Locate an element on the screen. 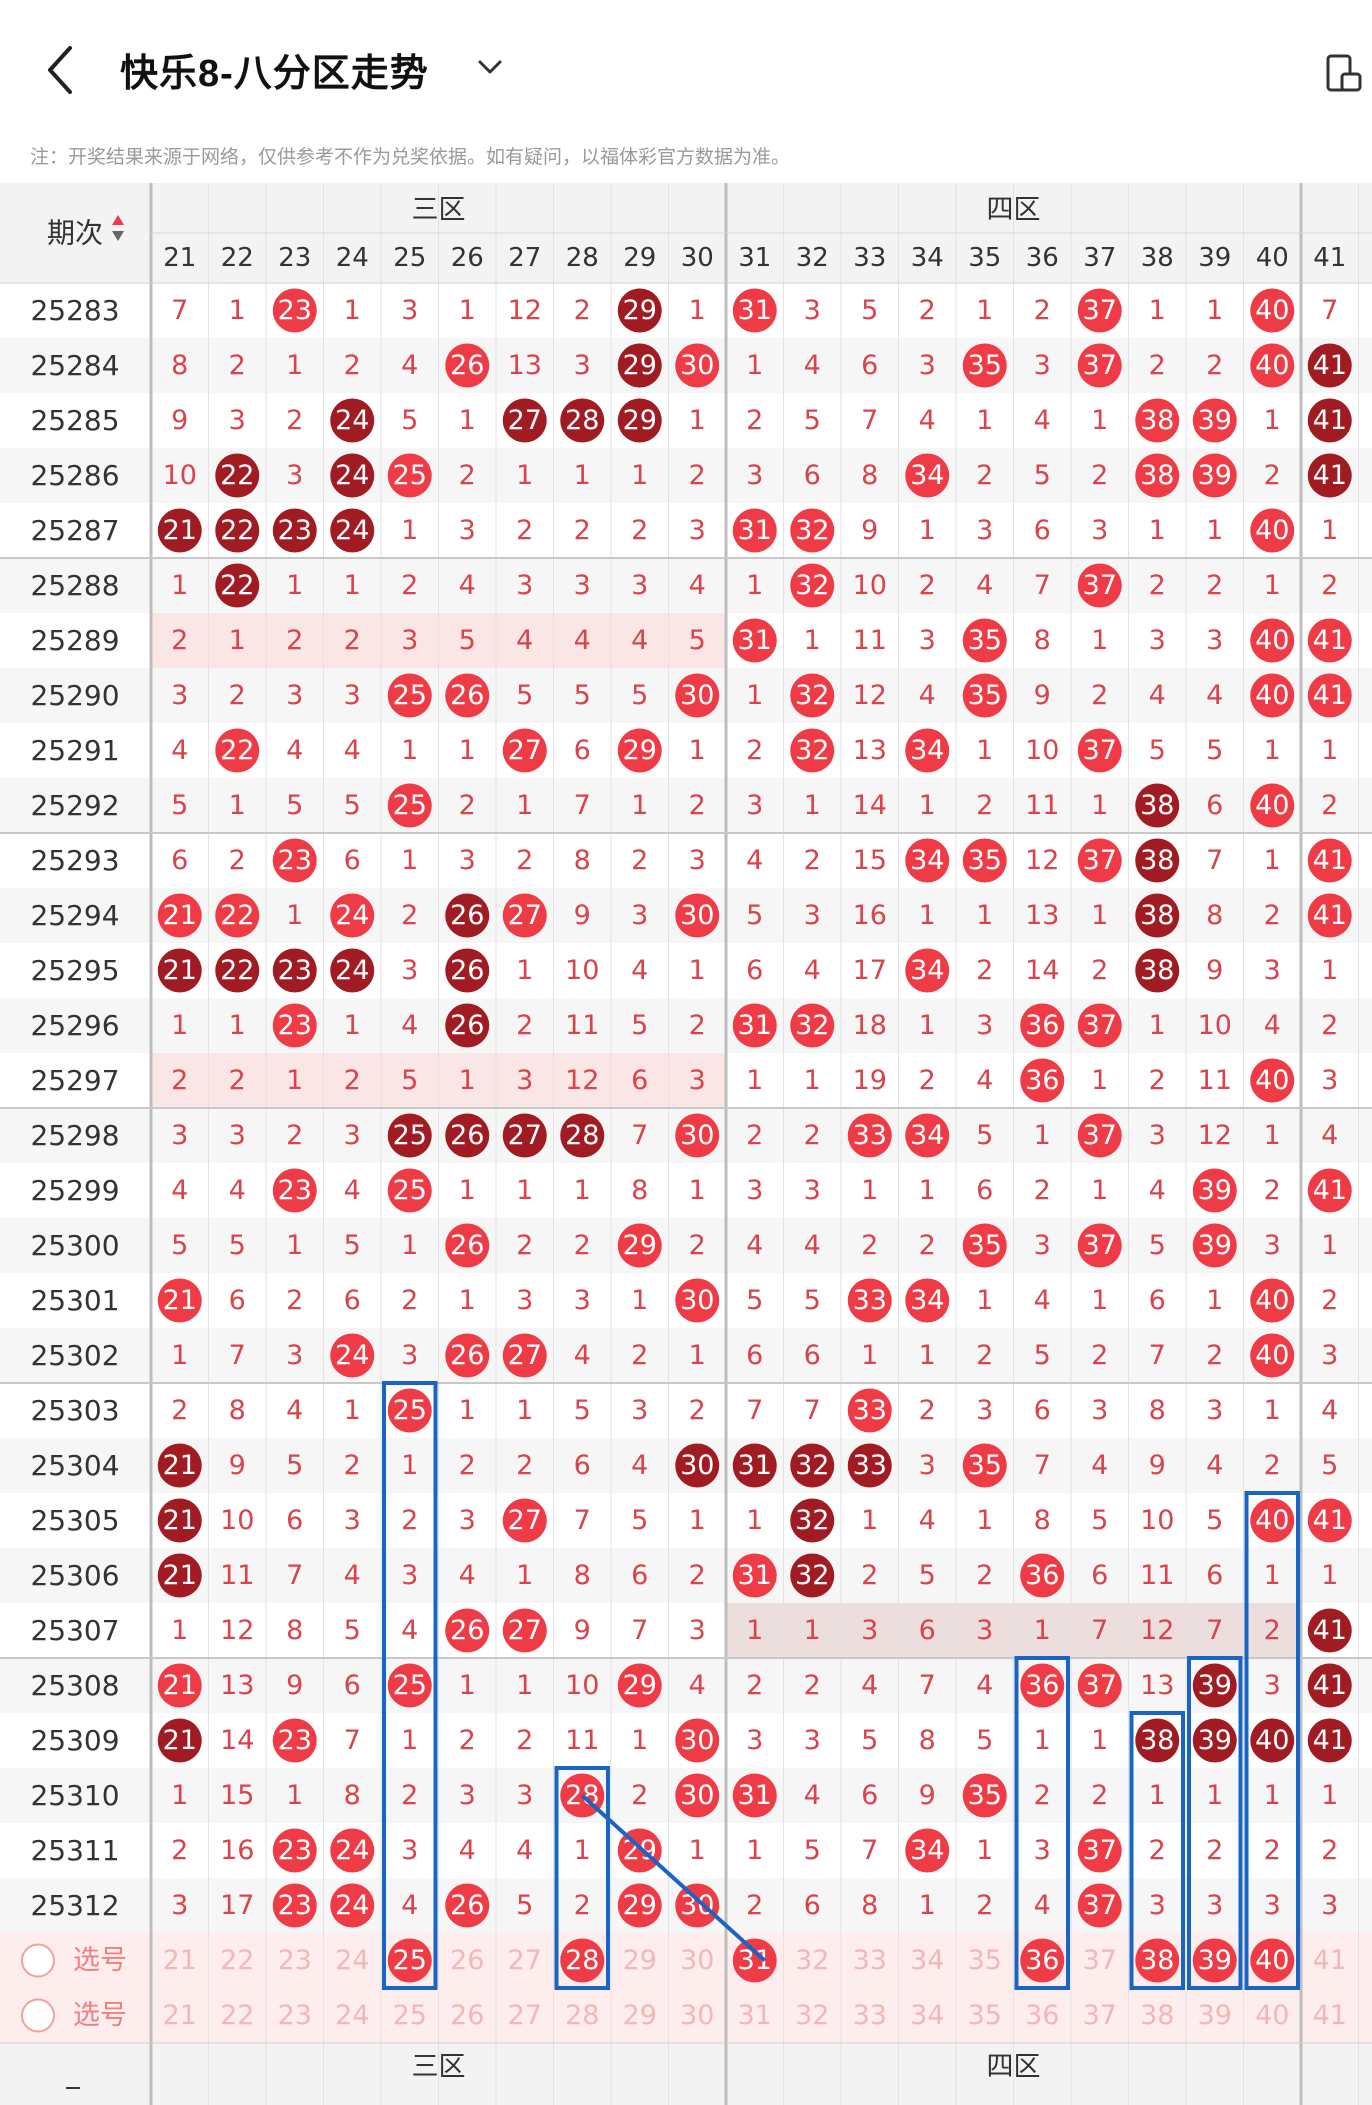  miss-count: 10 is located at coordinates (582, 1685).